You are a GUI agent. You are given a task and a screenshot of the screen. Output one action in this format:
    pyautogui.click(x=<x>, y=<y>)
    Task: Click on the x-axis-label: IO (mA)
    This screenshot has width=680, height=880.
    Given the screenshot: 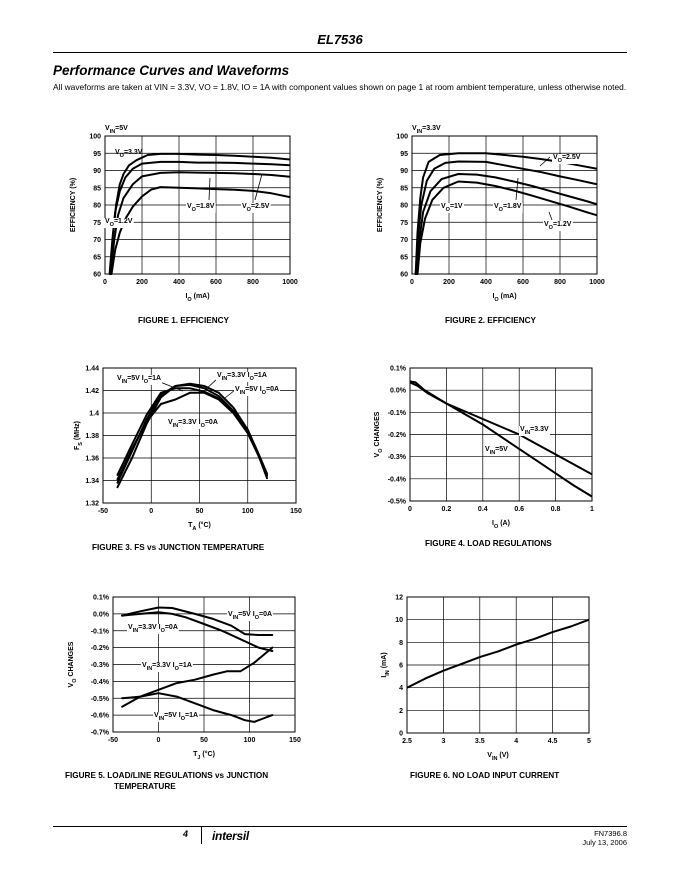 What is the action you would take?
    pyautogui.click(x=197, y=298)
    